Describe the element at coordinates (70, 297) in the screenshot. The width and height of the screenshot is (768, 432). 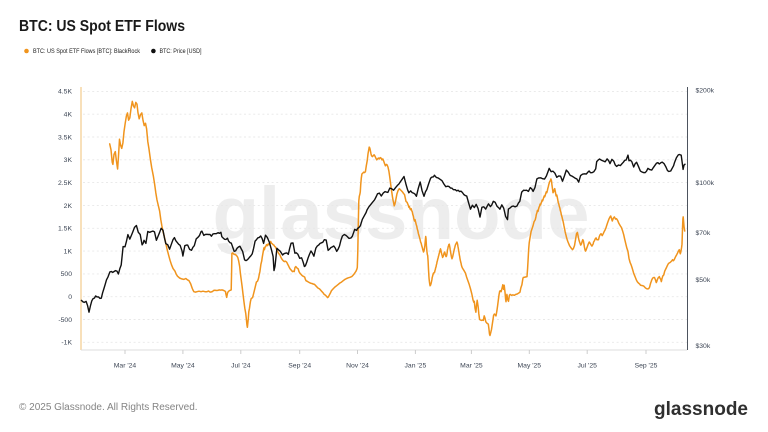
I see `svg-text: 0` at that location.